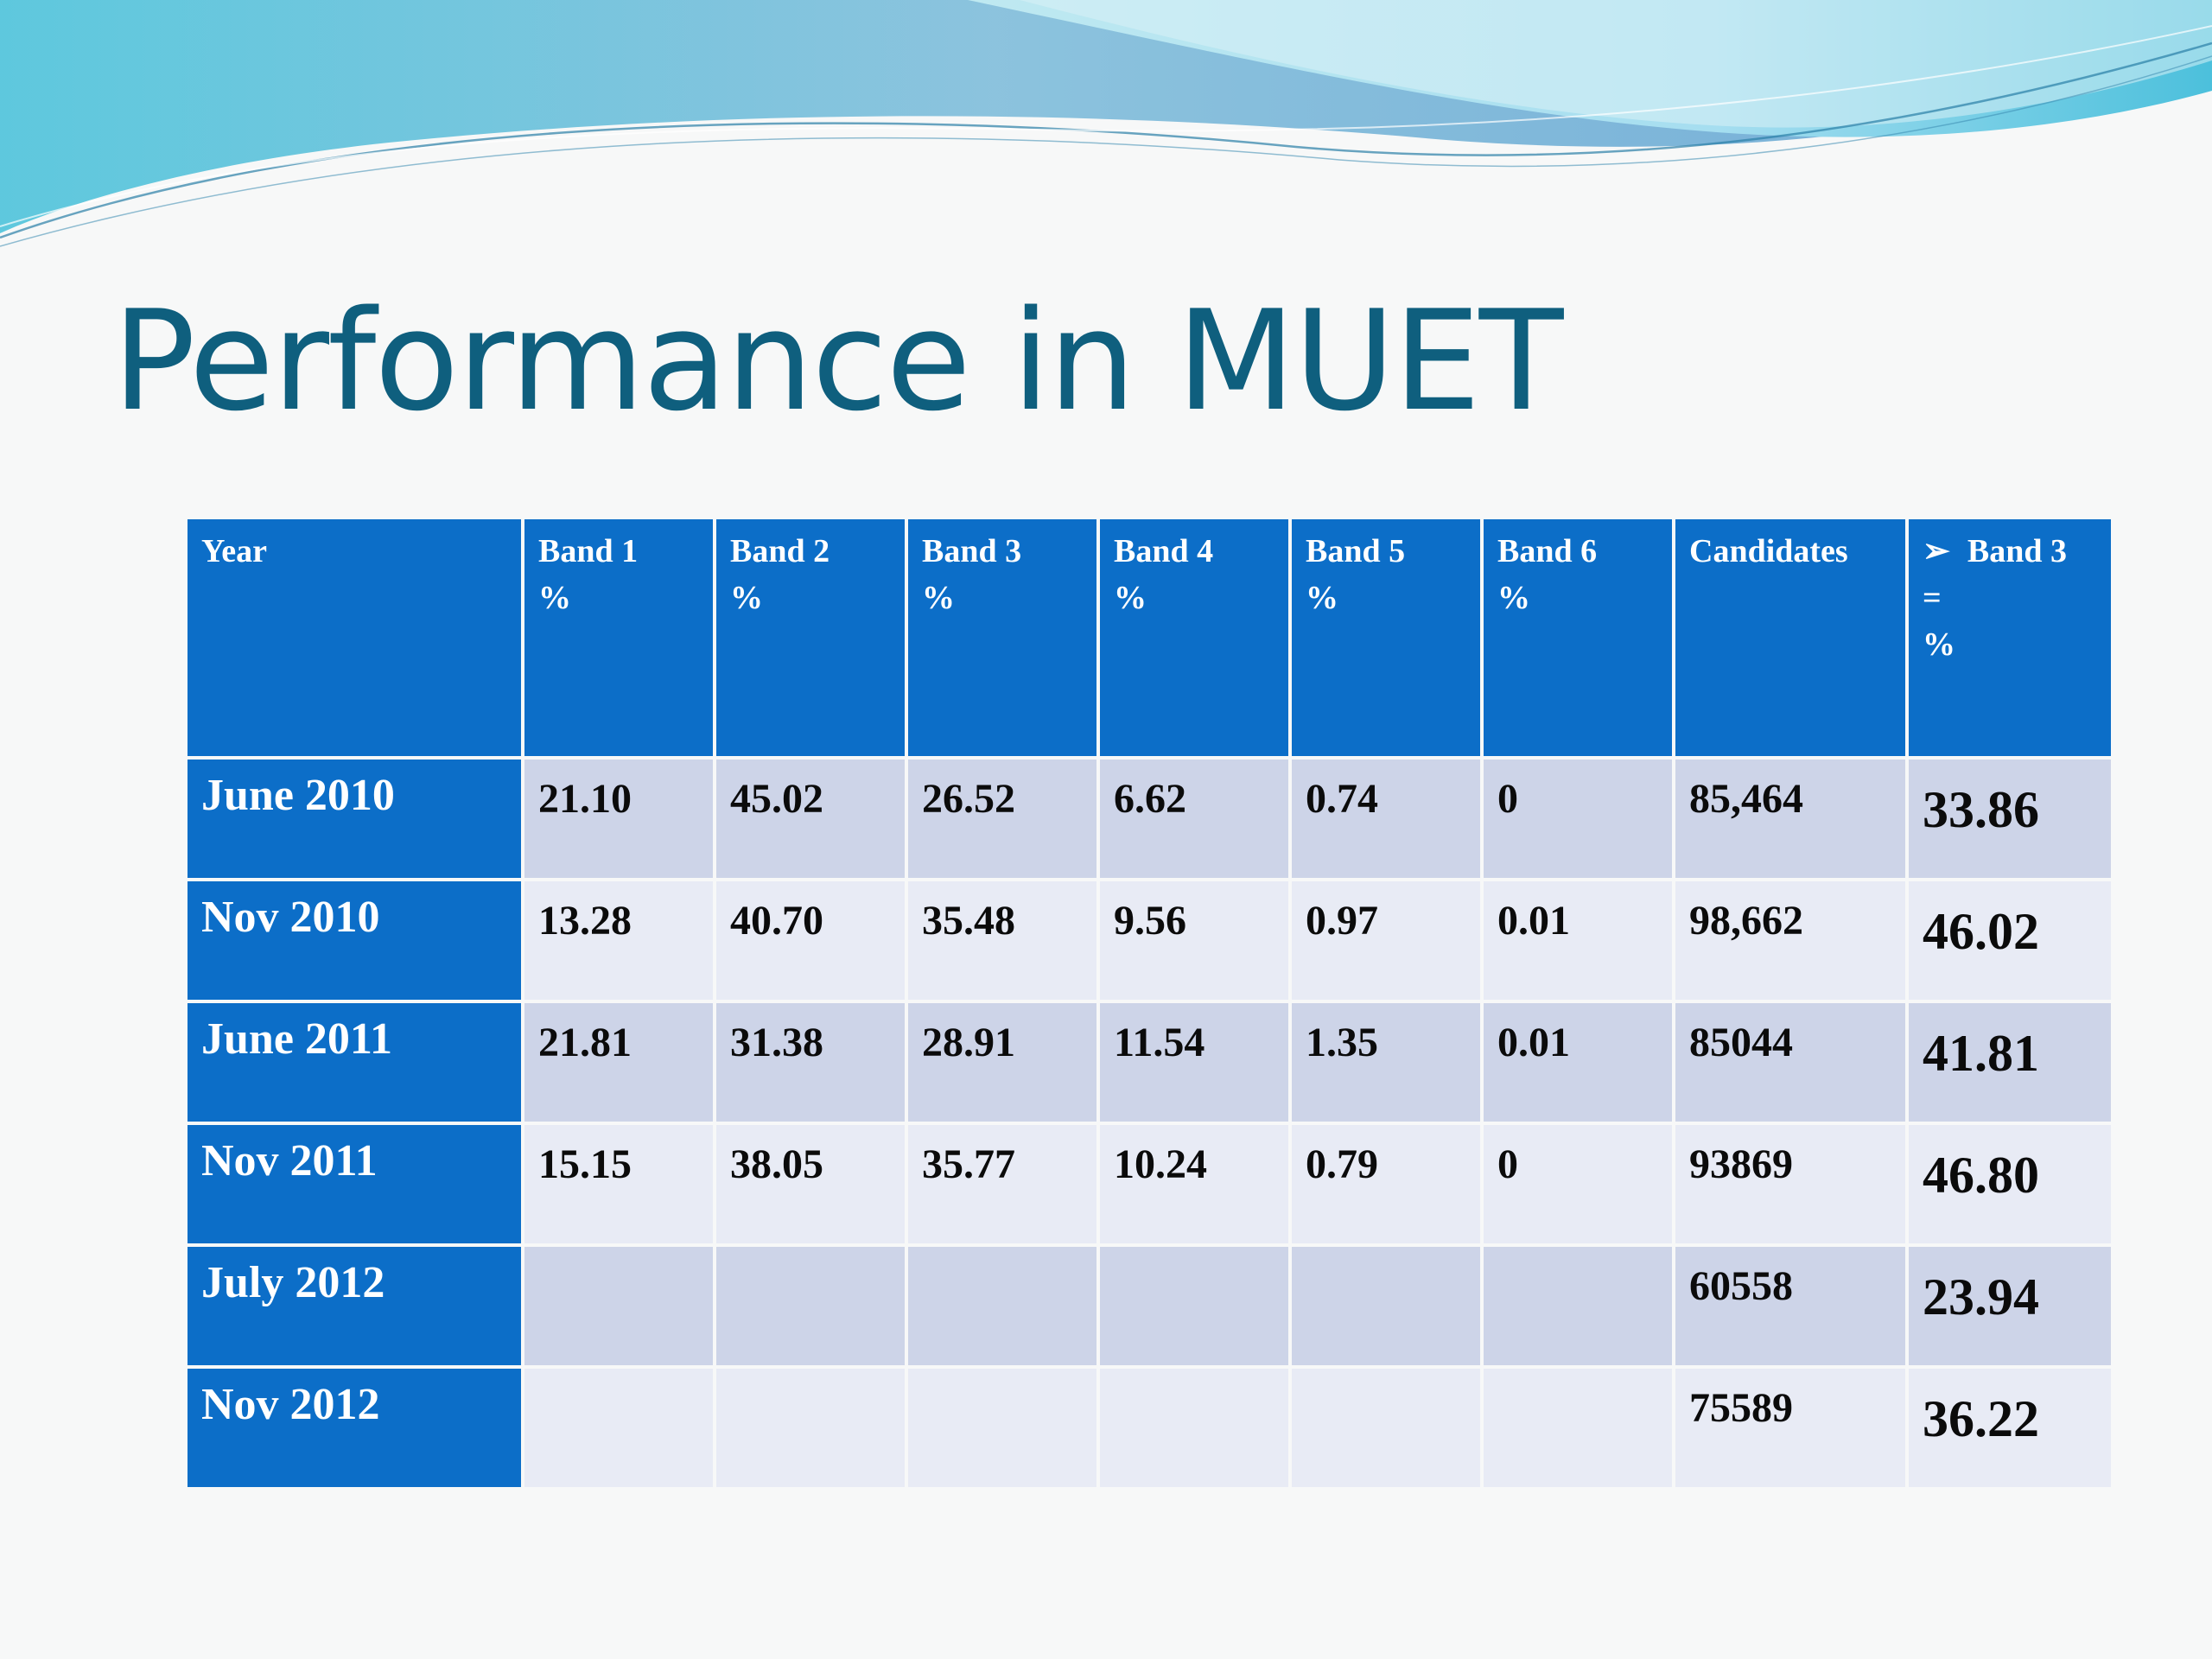 This screenshot has width=2212, height=1659. Describe the element at coordinates (2010, 1184) in the screenshot. I see `cell-band-3-and-above: 46.80` at that location.